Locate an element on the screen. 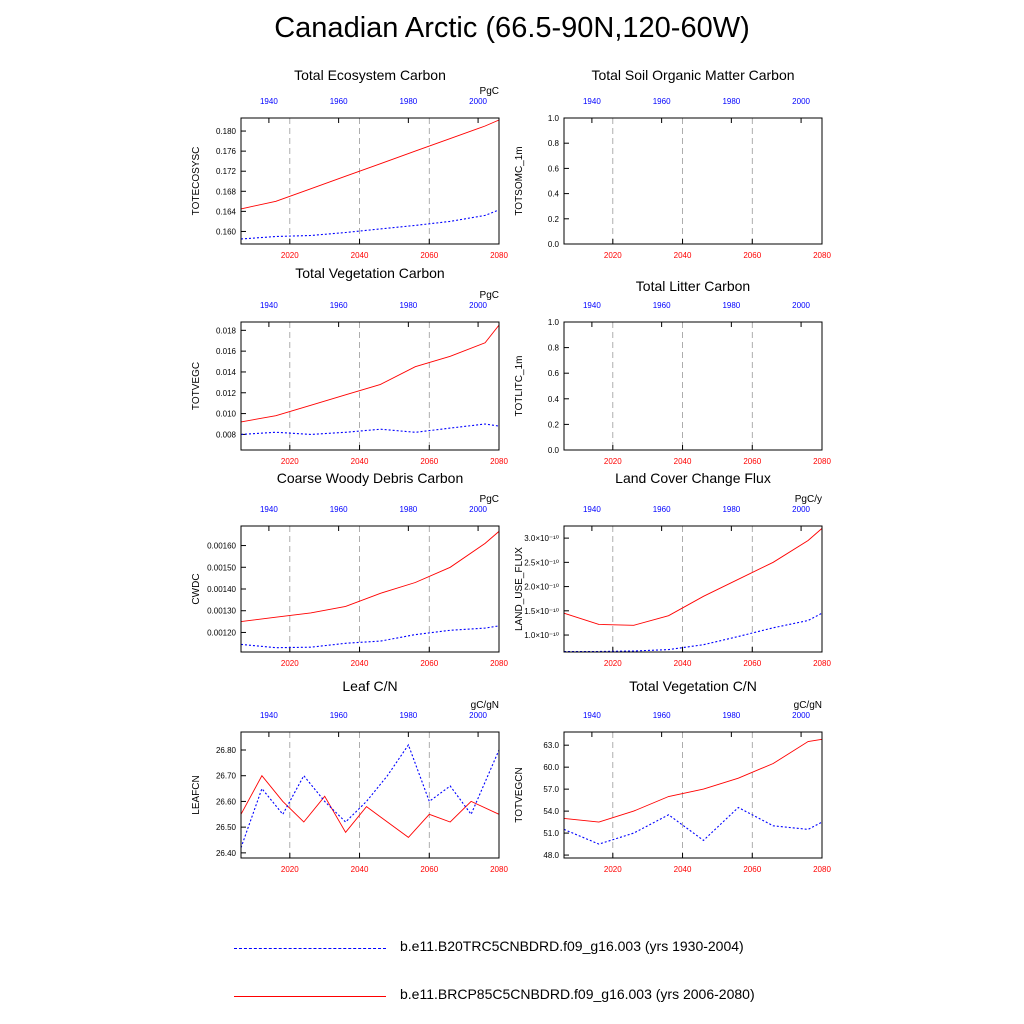  legend-swatch-historical is located at coordinates (310, 948).